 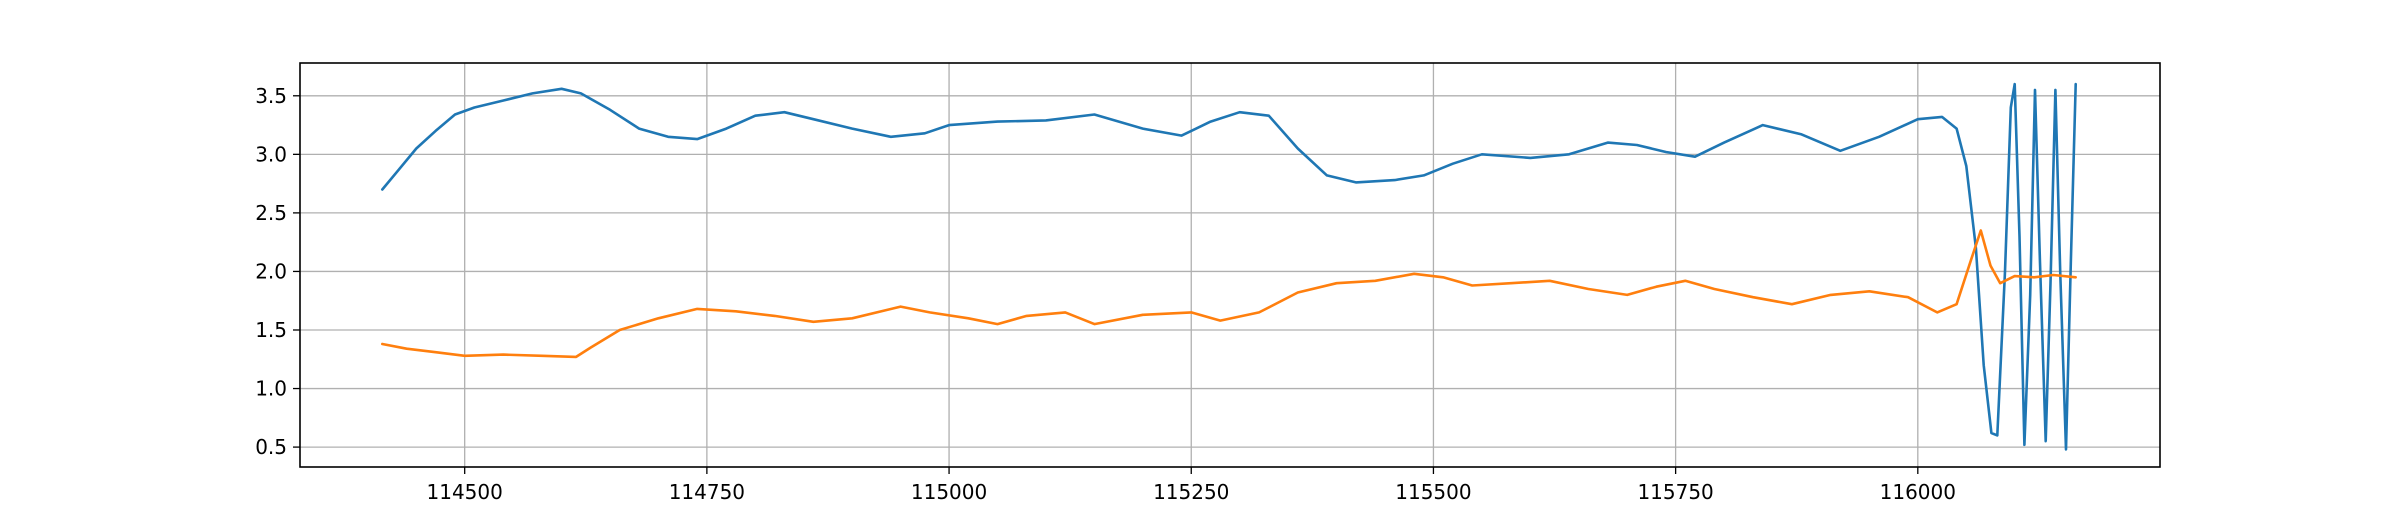 I want to click on x-tick-label: 115000, so click(x=949, y=492).